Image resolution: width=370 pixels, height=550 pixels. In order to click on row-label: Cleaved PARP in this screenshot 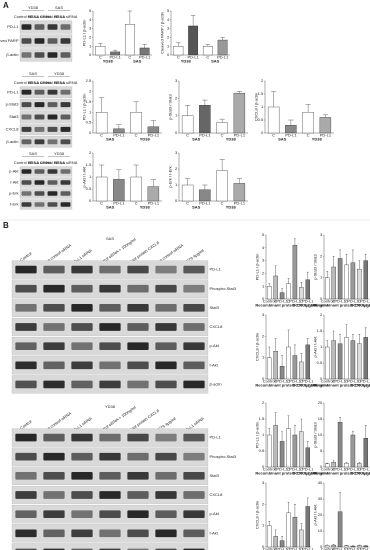, I will do `click(9, 40)`.